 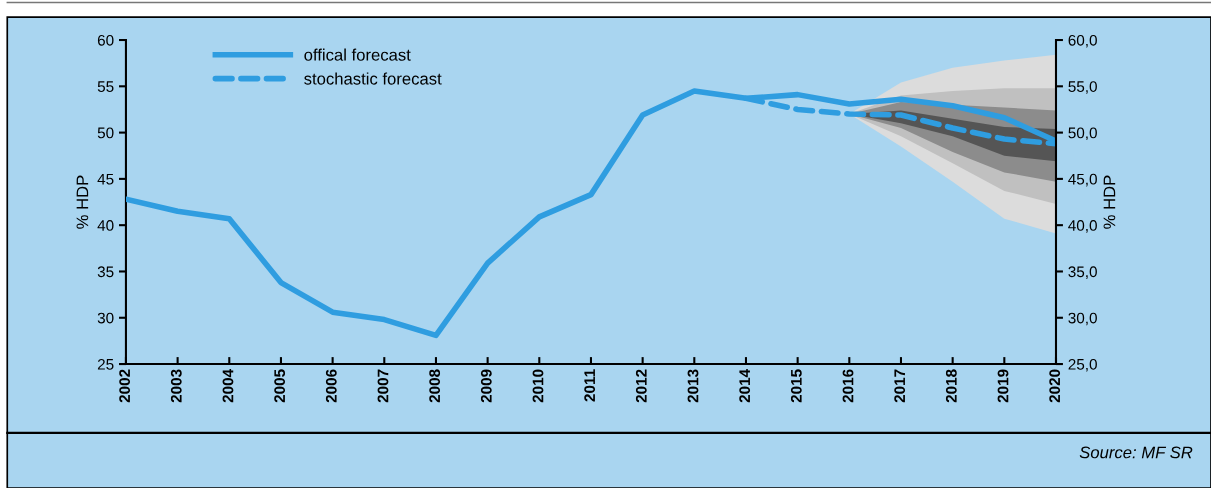 I want to click on y2-tick-label: 30,0, so click(x=1082, y=319).